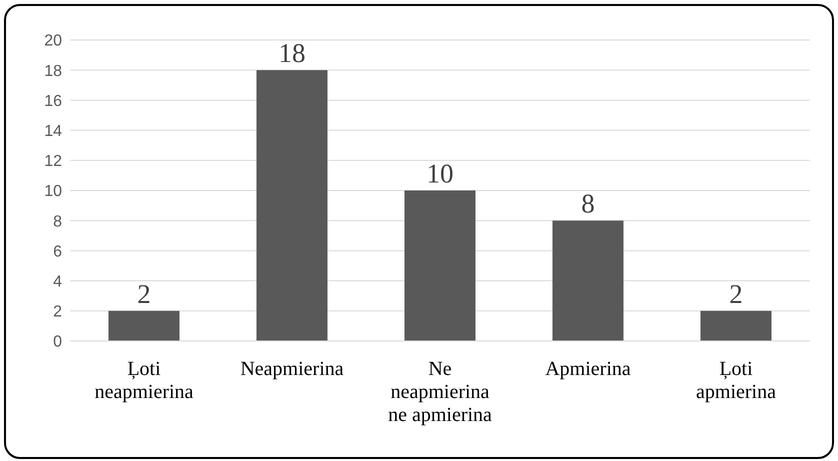  What do you see at coordinates (736, 380) in the screenshot?
I see `x-tick-label: Ļoti apmierina` at bounding box center [736, 380].